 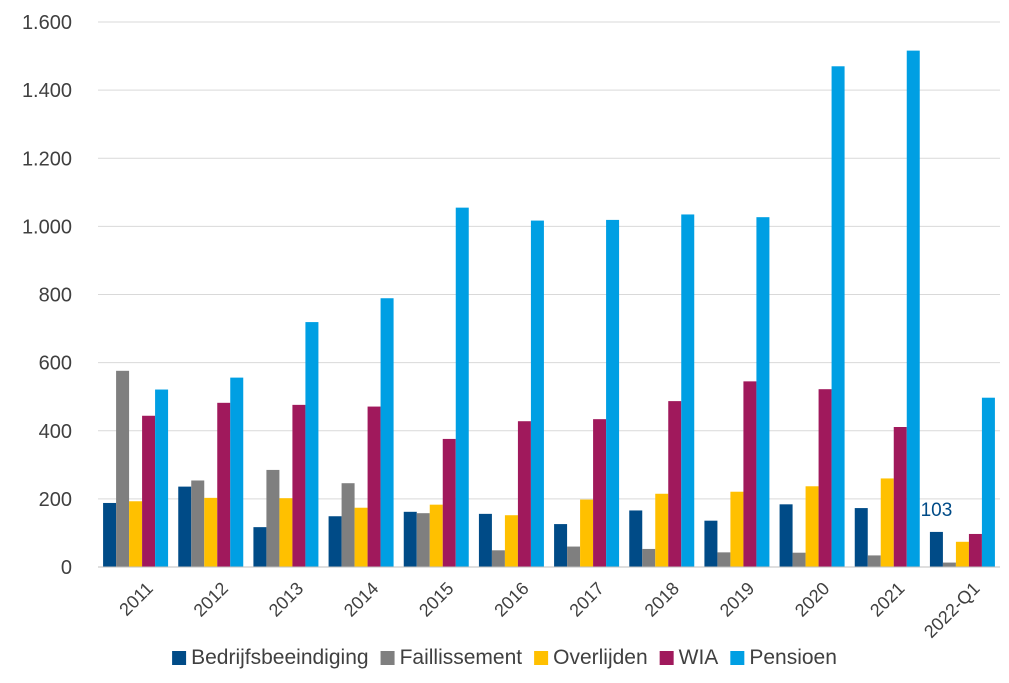 What do you see at coordinates (750, 474) in the screenshot?
I see `bar-wia-2019` at bounding box center [750, 474].